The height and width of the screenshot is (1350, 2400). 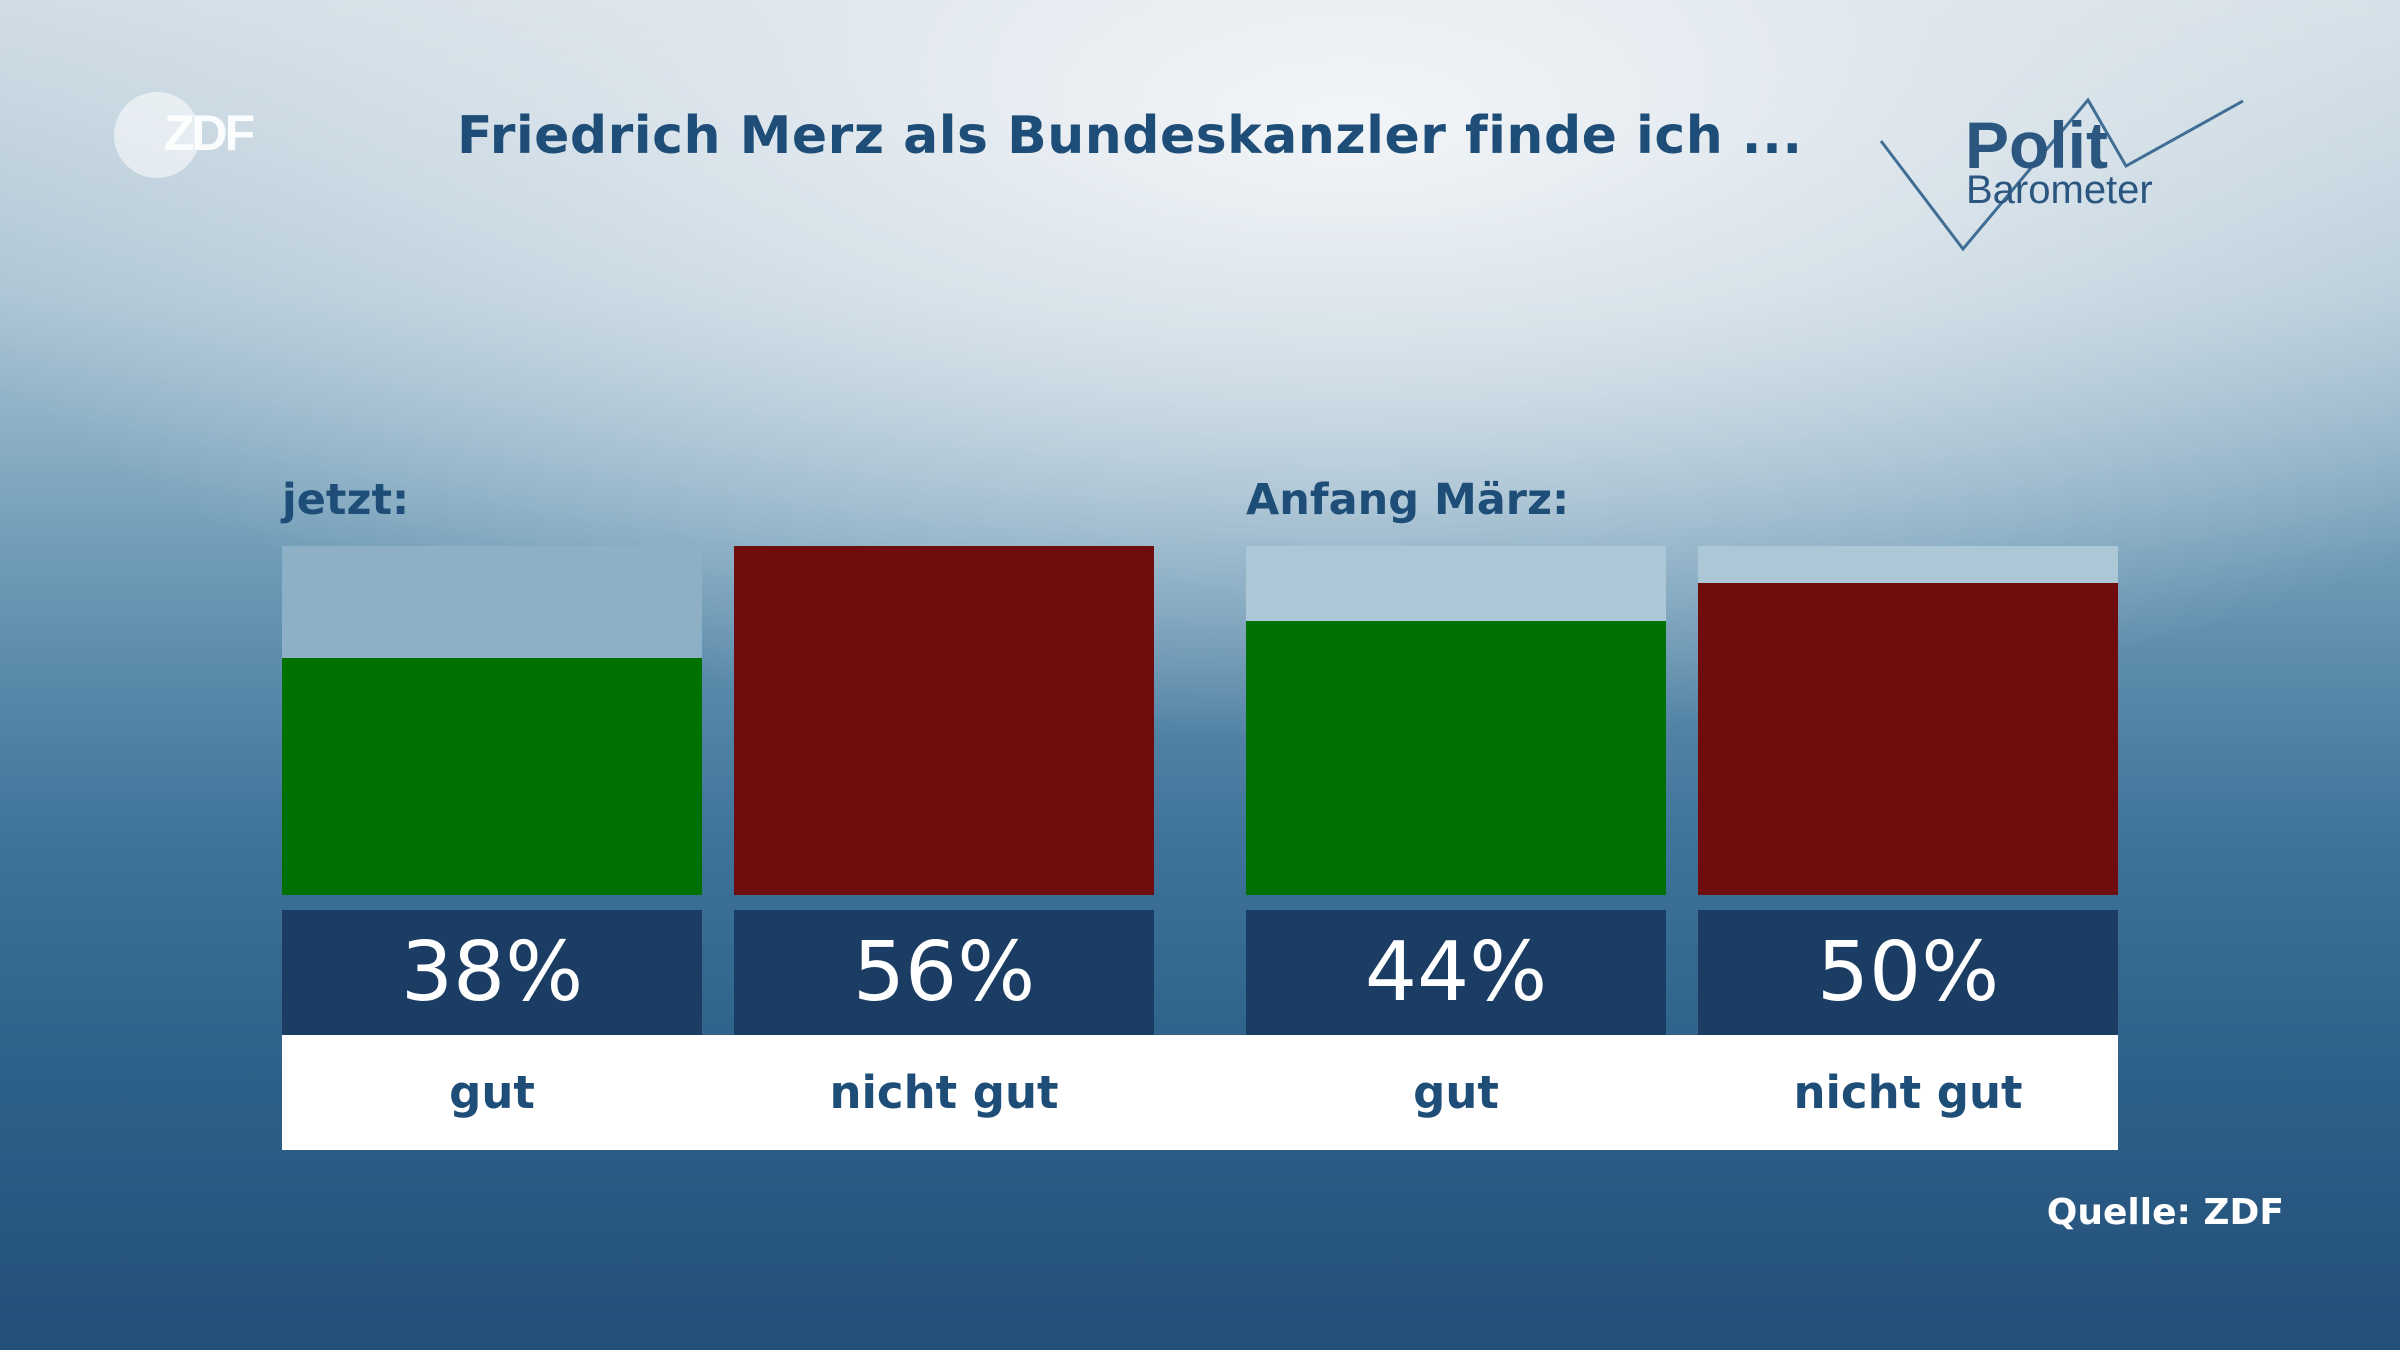 What do you see at coordinates (2165, 1212) in the screenshot?
I see `source-note: Quelle: ZDF` at bounding box center [2165, 1212].